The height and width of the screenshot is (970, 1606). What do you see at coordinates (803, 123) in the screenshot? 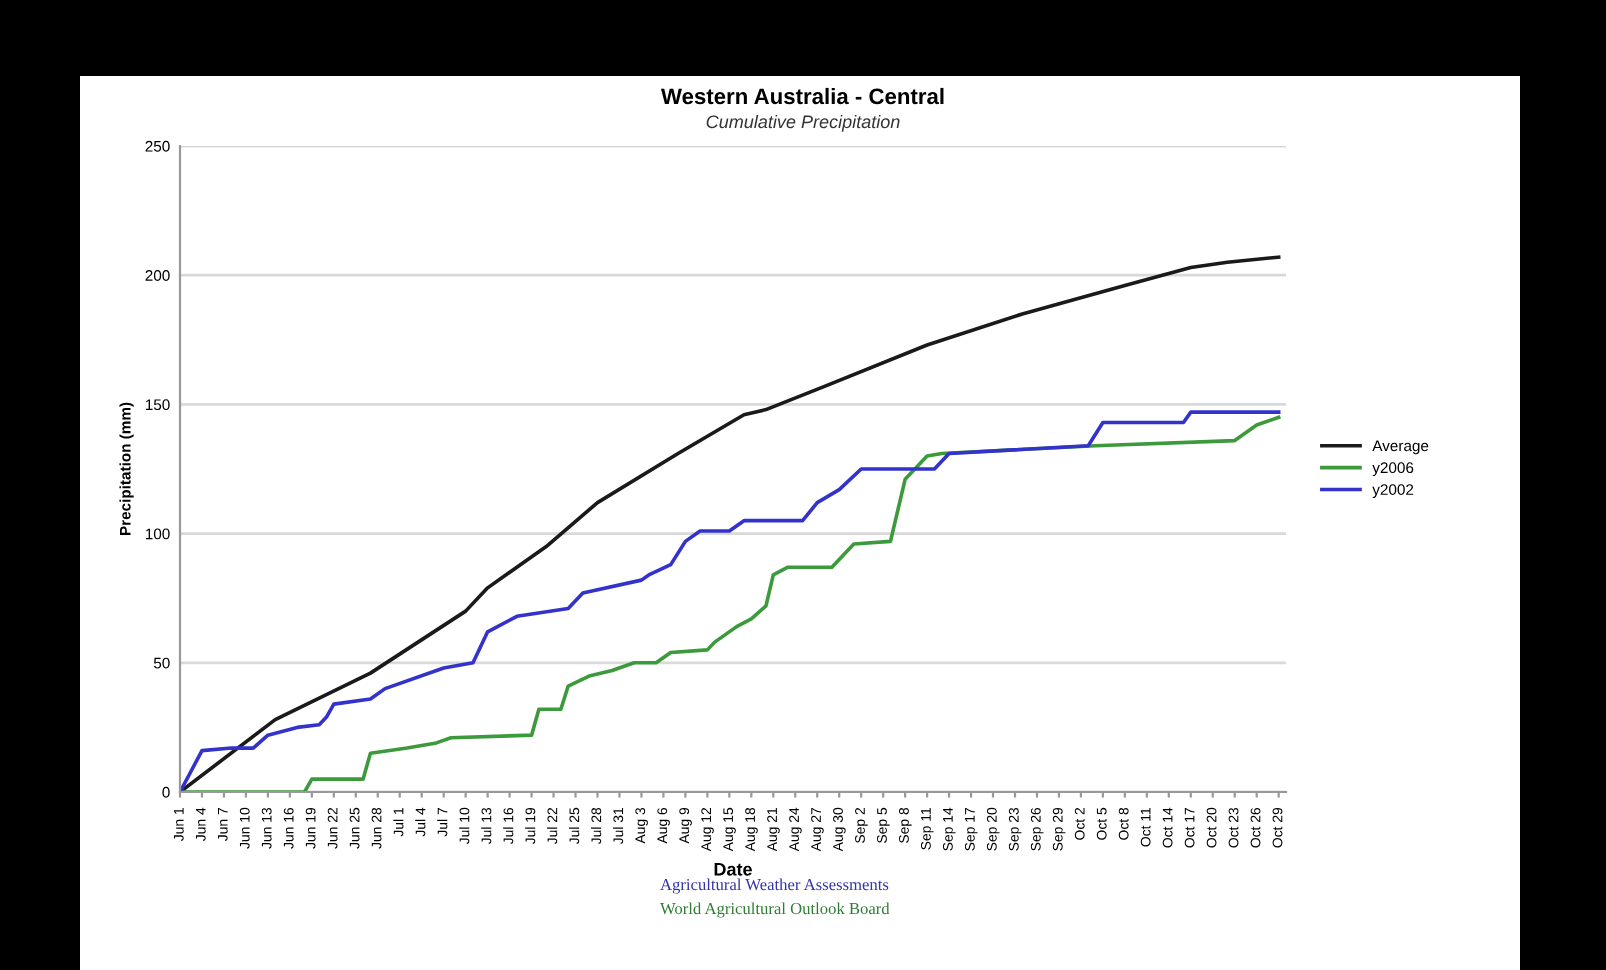
I see `chart-subtitle: Cumulative Precipitation` at bounding box center [803, 123].